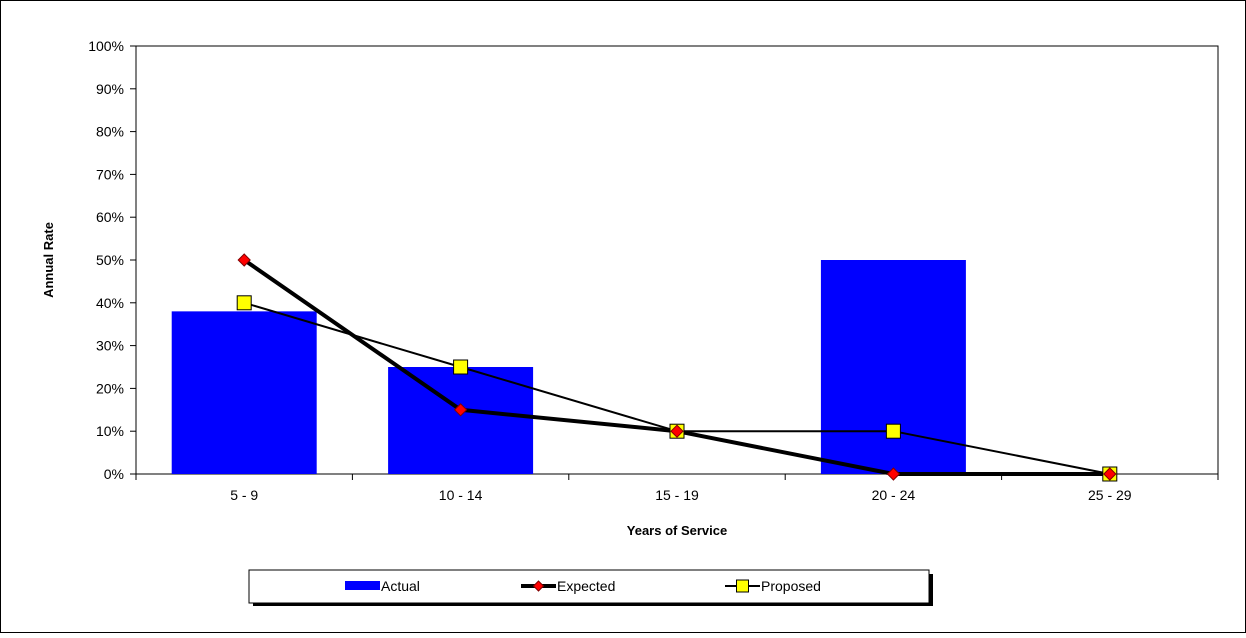 Image resolution: width=1246 pixels, height=638 pixels. Describe the element at coordinates (110, 217) in the screenshot. I see `y-tick-label: 60%` at that location.